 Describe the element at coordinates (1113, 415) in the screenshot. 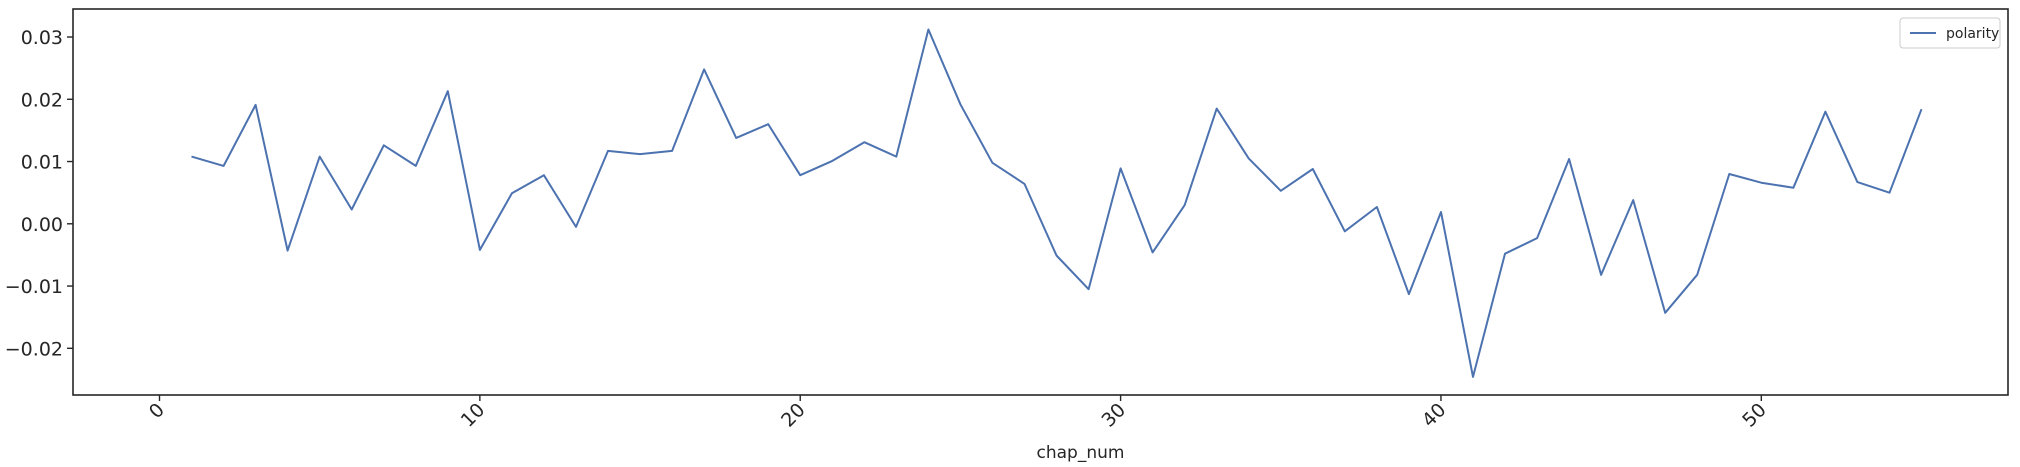

I see `x-tick-label: 30` at that location.